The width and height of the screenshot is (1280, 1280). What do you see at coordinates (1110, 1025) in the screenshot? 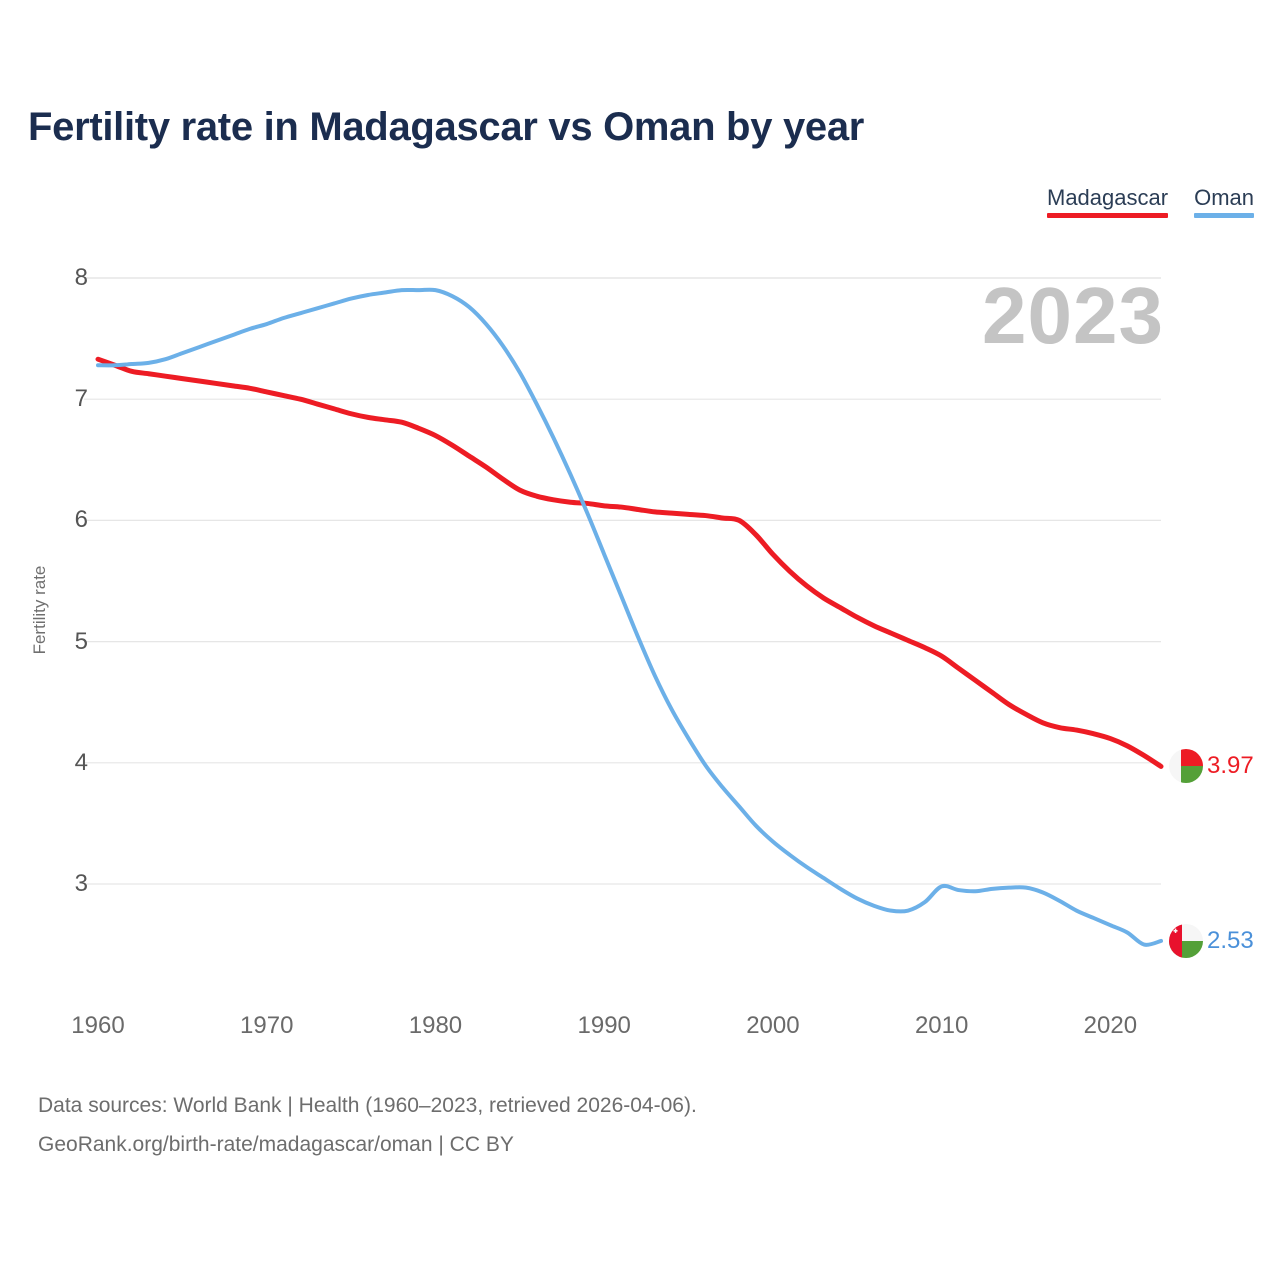
I see `x-tick-2020: 2020` at bounding box center [1110, 1025].